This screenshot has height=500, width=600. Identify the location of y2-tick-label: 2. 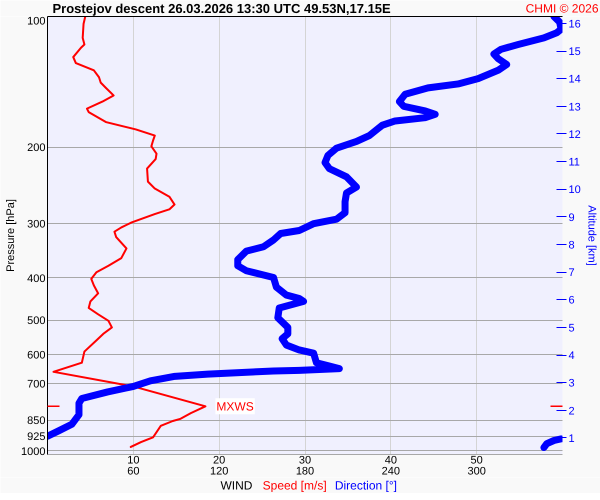
(571, 411).